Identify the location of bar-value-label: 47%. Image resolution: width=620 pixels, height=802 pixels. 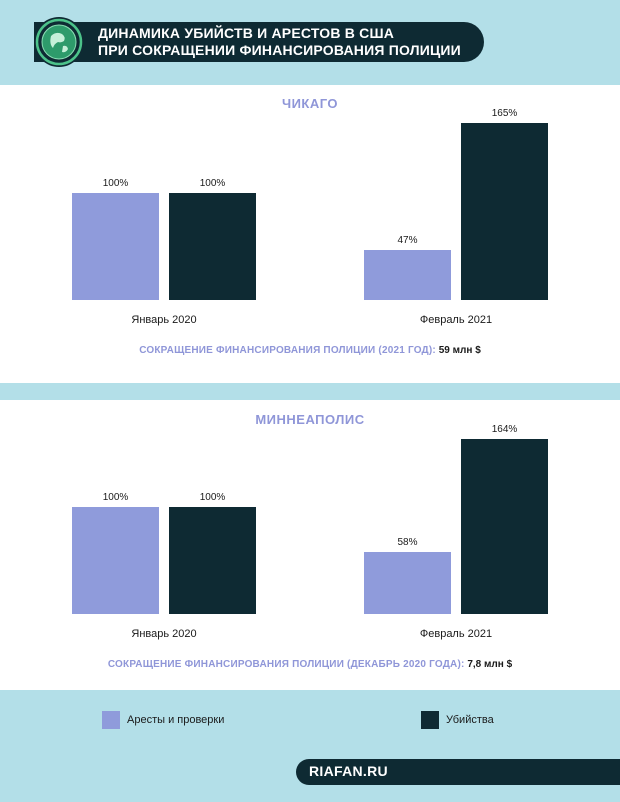
(407, 240).